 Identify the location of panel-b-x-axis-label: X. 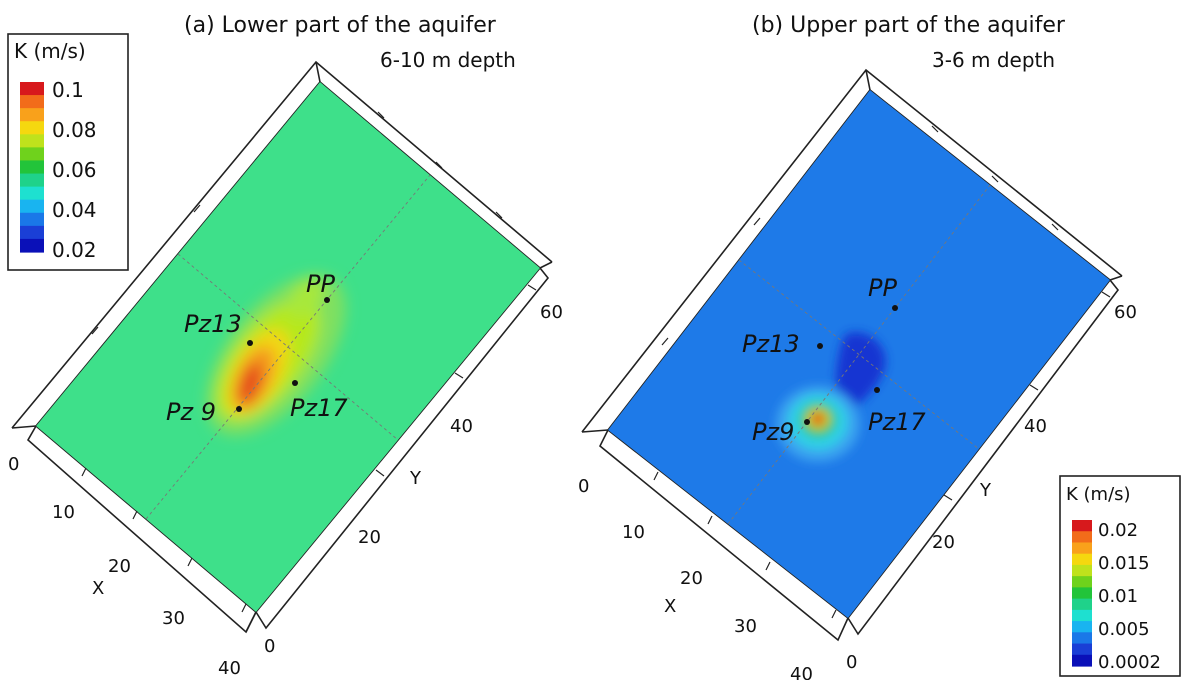
(670, 606).